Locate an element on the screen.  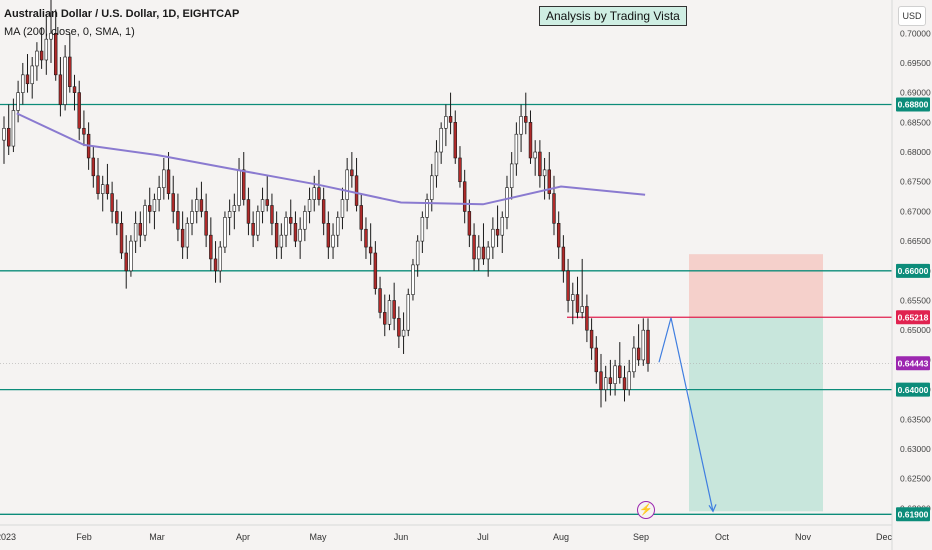
level-price-tag-bg is located at coordinates (913, 514).